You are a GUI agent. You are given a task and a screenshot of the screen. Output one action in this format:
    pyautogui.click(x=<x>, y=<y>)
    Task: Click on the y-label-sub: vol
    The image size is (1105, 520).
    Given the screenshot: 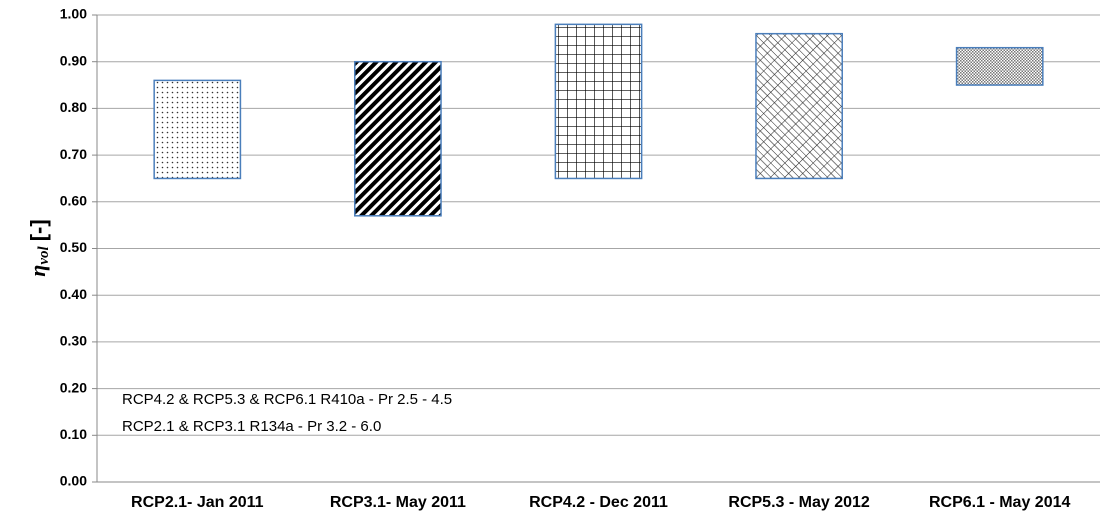 What is the action you would take?
    pyautogui.click(x=44, y=254)
    